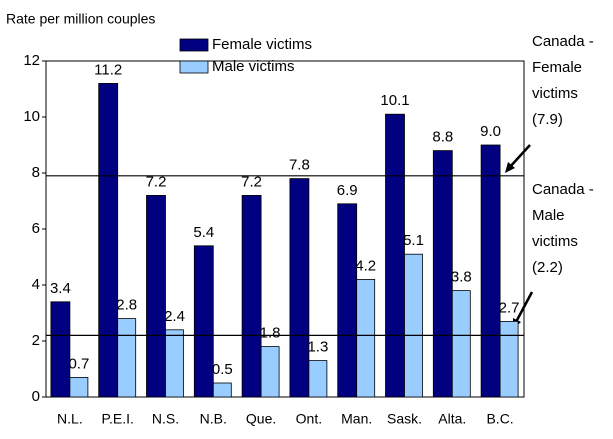 The image size is (613, 439). What do you see at coordinates (557, 67) in the screenshot?
I see `annotation: Female` at bounding box center [557, 67].